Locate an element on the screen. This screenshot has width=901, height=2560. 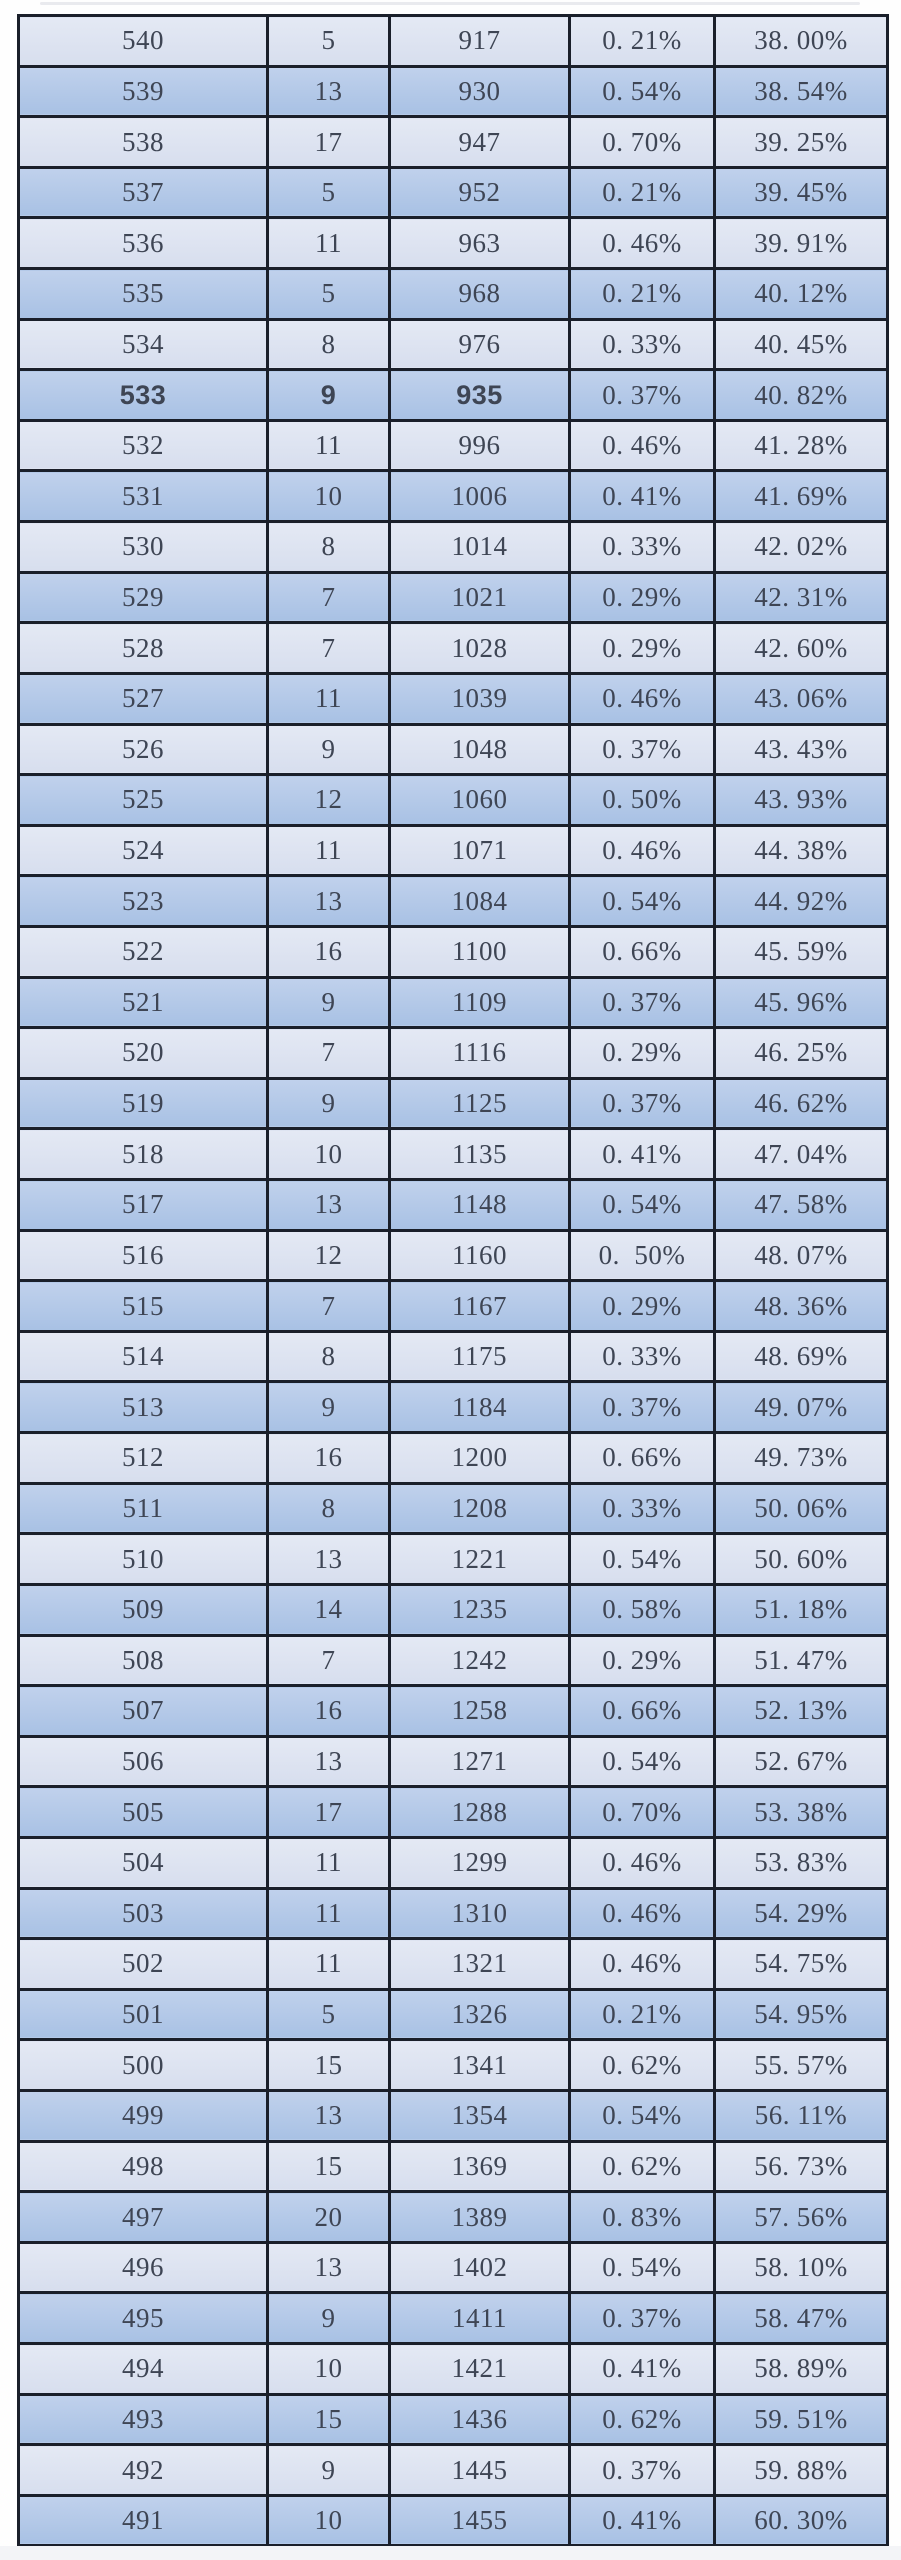
table-row-score-523: 523 13 1084 0. 54% 44. 92% is located at coordinates (453, 901).